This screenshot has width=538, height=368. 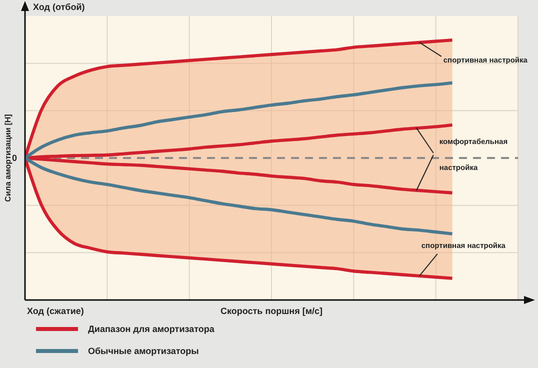 I want to click on ref-line-label: 0, so click(x=14, y=158).